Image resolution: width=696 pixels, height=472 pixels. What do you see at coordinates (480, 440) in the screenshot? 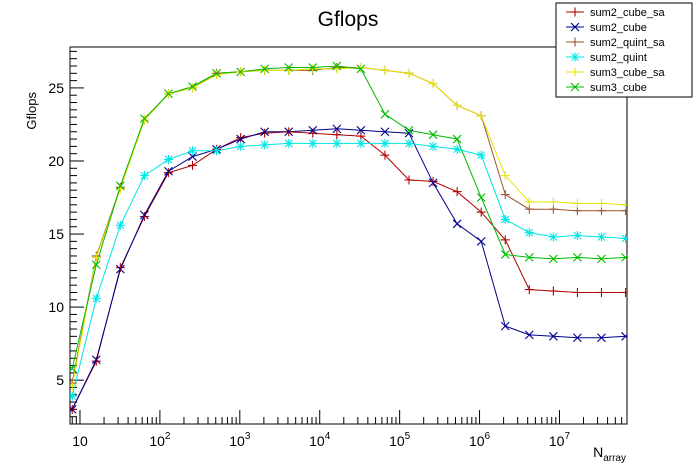
I see `x-tick-label: 10⁶` at bounding box center [480, 440].